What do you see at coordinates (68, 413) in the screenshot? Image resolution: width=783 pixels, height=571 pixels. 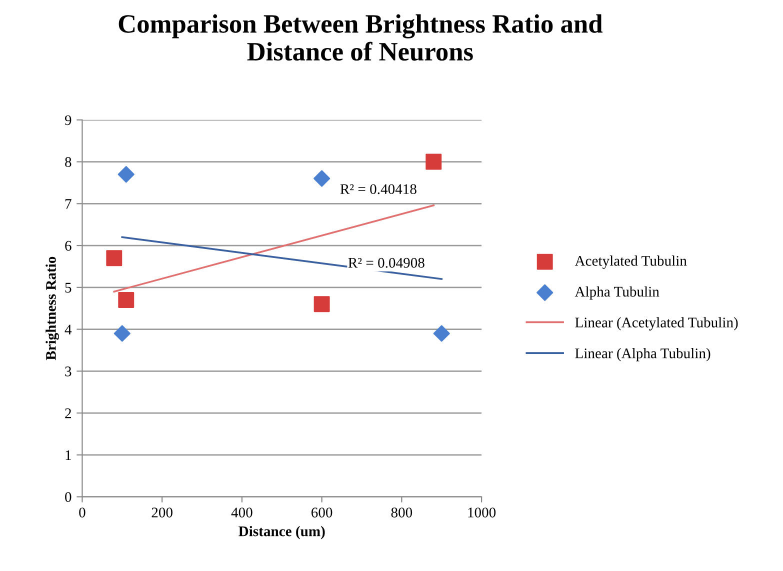 I see `y-tick-label: 2` at bounding box center [68, 413].